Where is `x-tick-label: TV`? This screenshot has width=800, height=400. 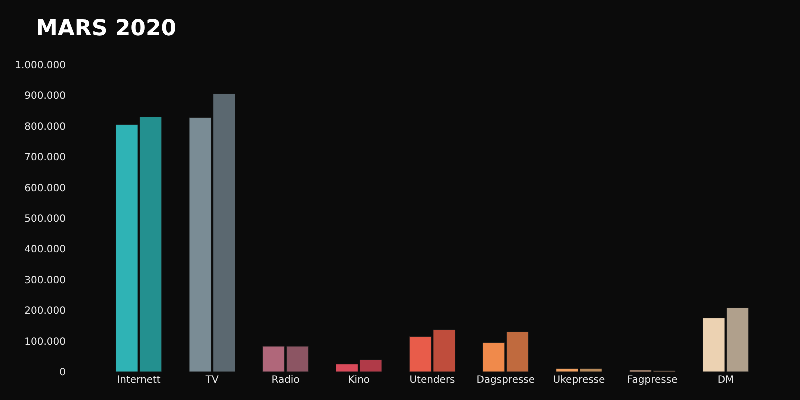
x-tick-label: TV is located at coordinates (212, 380).